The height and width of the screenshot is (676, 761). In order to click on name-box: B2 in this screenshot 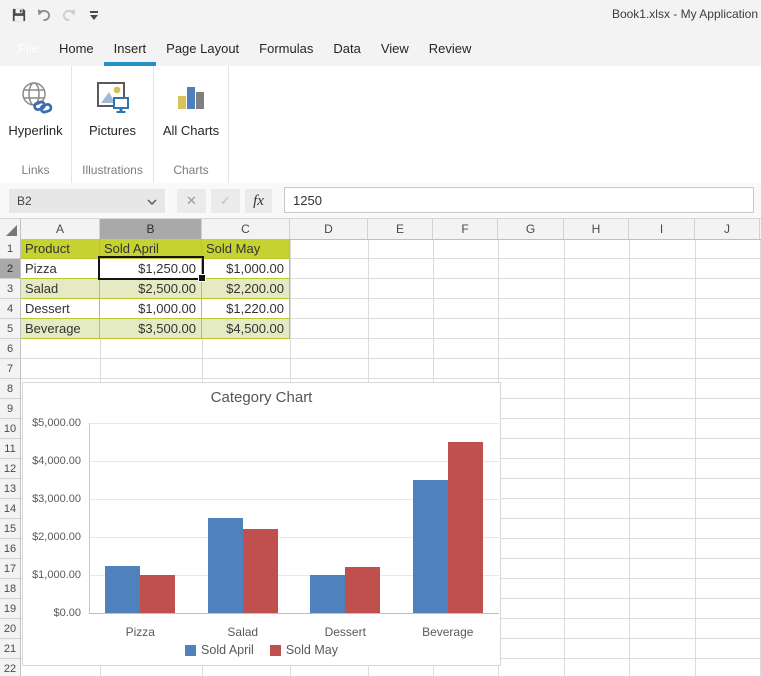, I will do `click(87, 201)`.